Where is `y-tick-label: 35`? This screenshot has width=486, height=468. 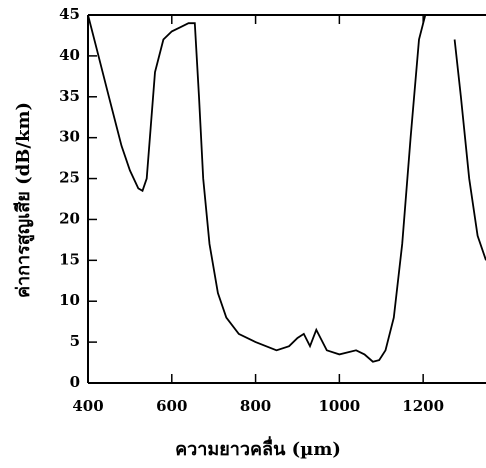 y-tick-label: 35 is located at coordinates (69, 96).